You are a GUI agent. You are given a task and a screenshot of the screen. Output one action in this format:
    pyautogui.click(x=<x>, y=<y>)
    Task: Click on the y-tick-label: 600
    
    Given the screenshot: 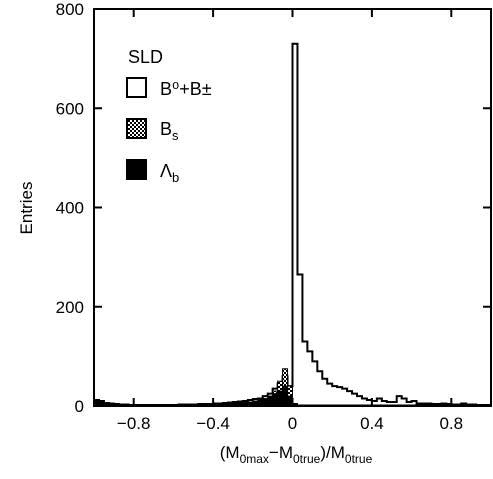 What is the action you would take?
    pyautogui.click(x=70, y=108)
    